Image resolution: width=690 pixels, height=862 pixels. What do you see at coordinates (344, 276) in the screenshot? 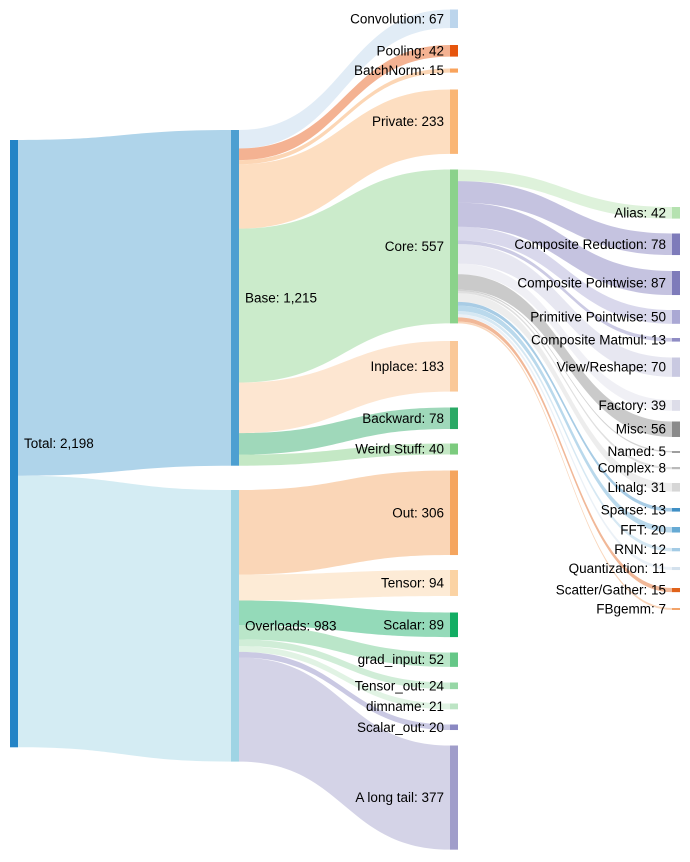
I see `link-base-core` at bounding box center [344, 276].